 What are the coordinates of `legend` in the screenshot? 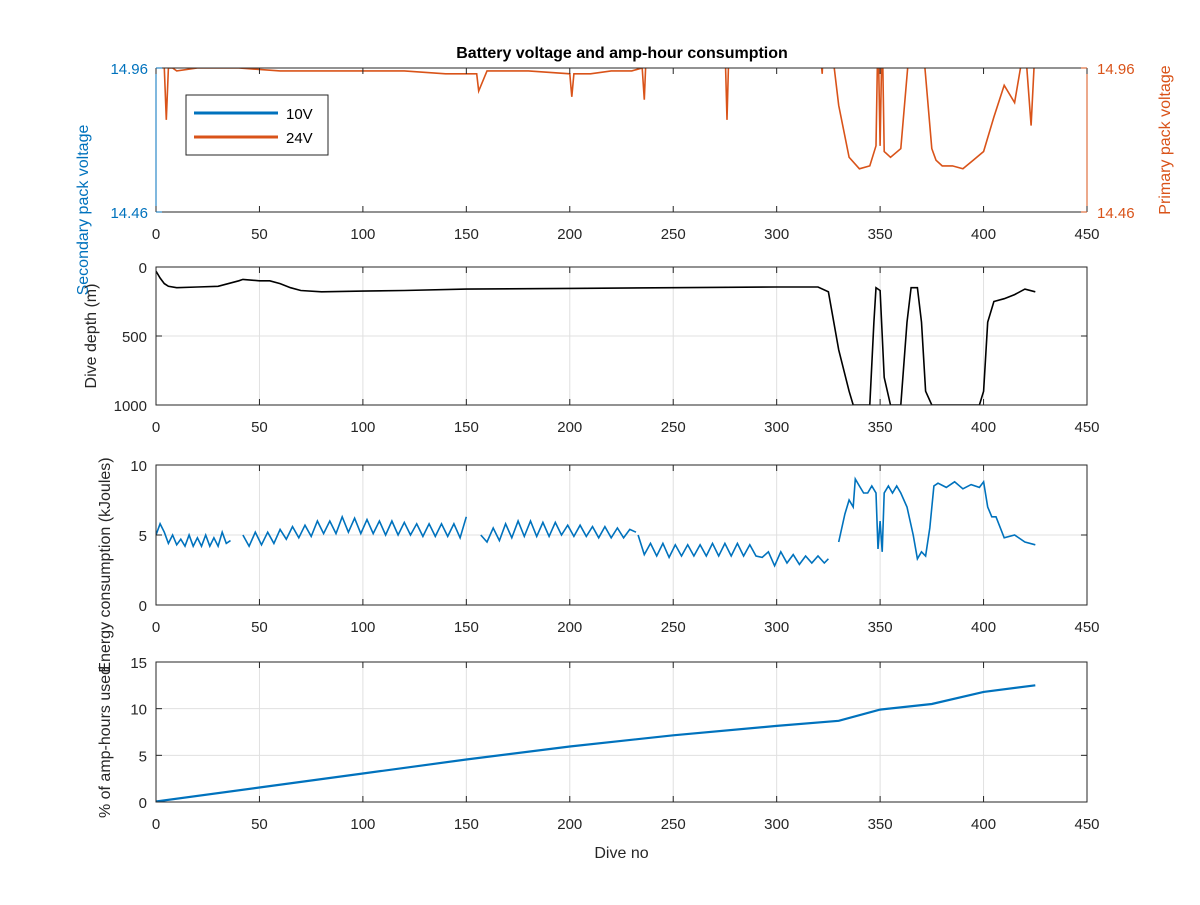 It's located at (257, 125).